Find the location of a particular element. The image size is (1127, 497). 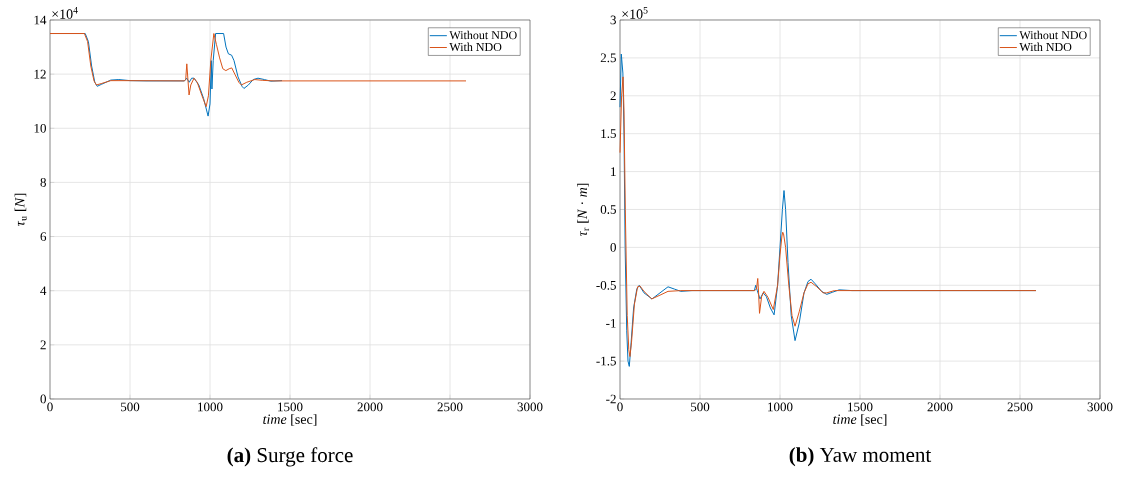

y-axis-title: τ$_{u}$ [N] is located at coordinates (20, 209).